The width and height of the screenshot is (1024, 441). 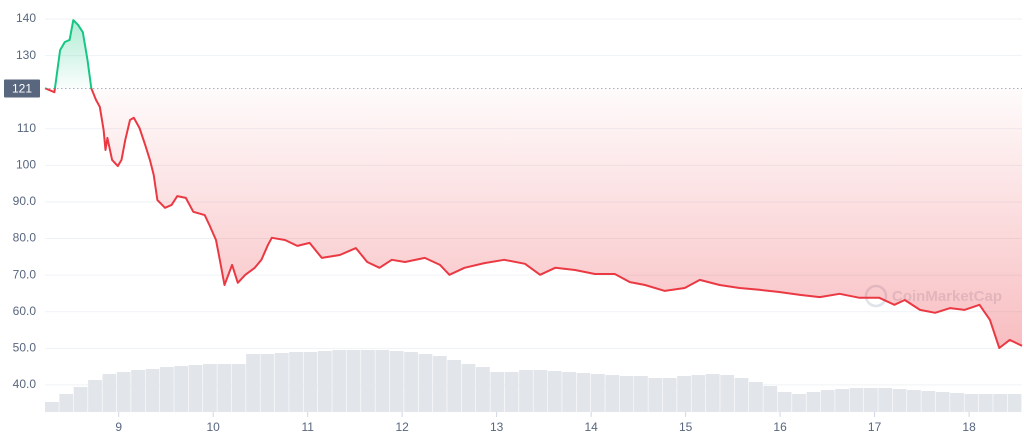 What do you see at coordinates (969, 427) in the screenshot?
I see `x-tick-label: 18` at bounding box center [969, 427].